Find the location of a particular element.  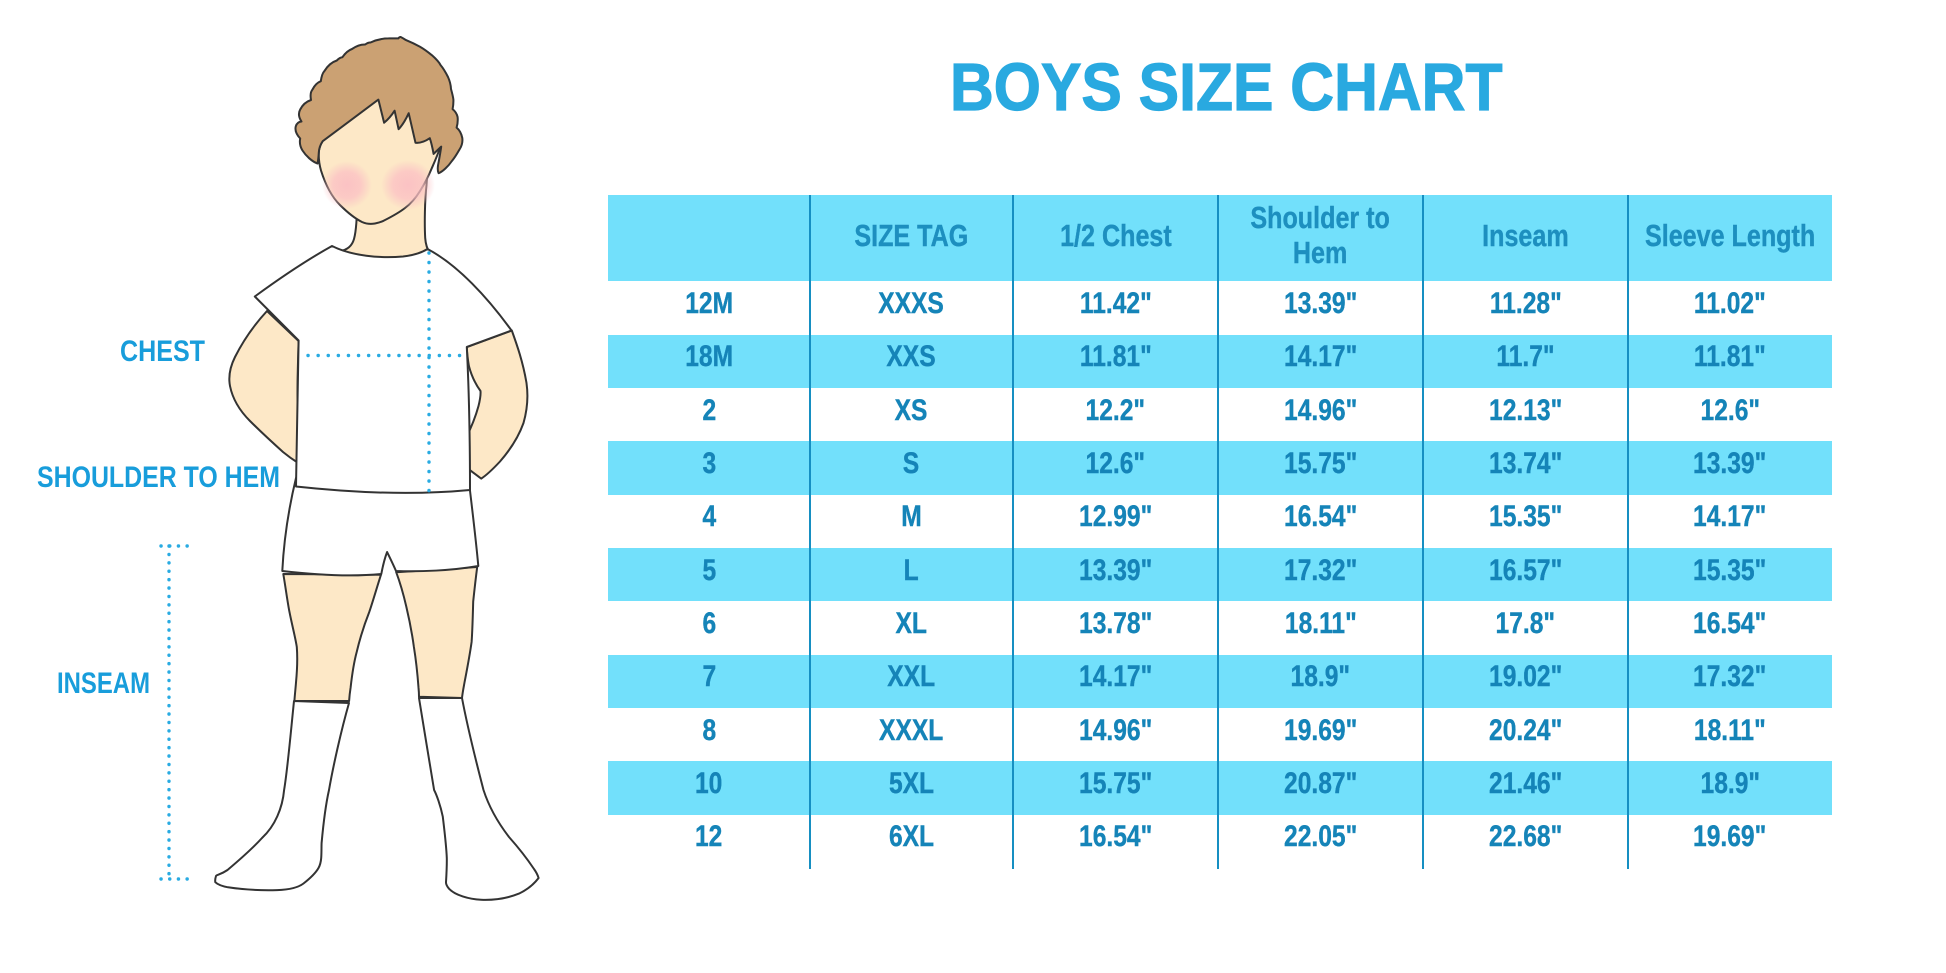

svg-text: CHEST is located at coordinates (162, 351).